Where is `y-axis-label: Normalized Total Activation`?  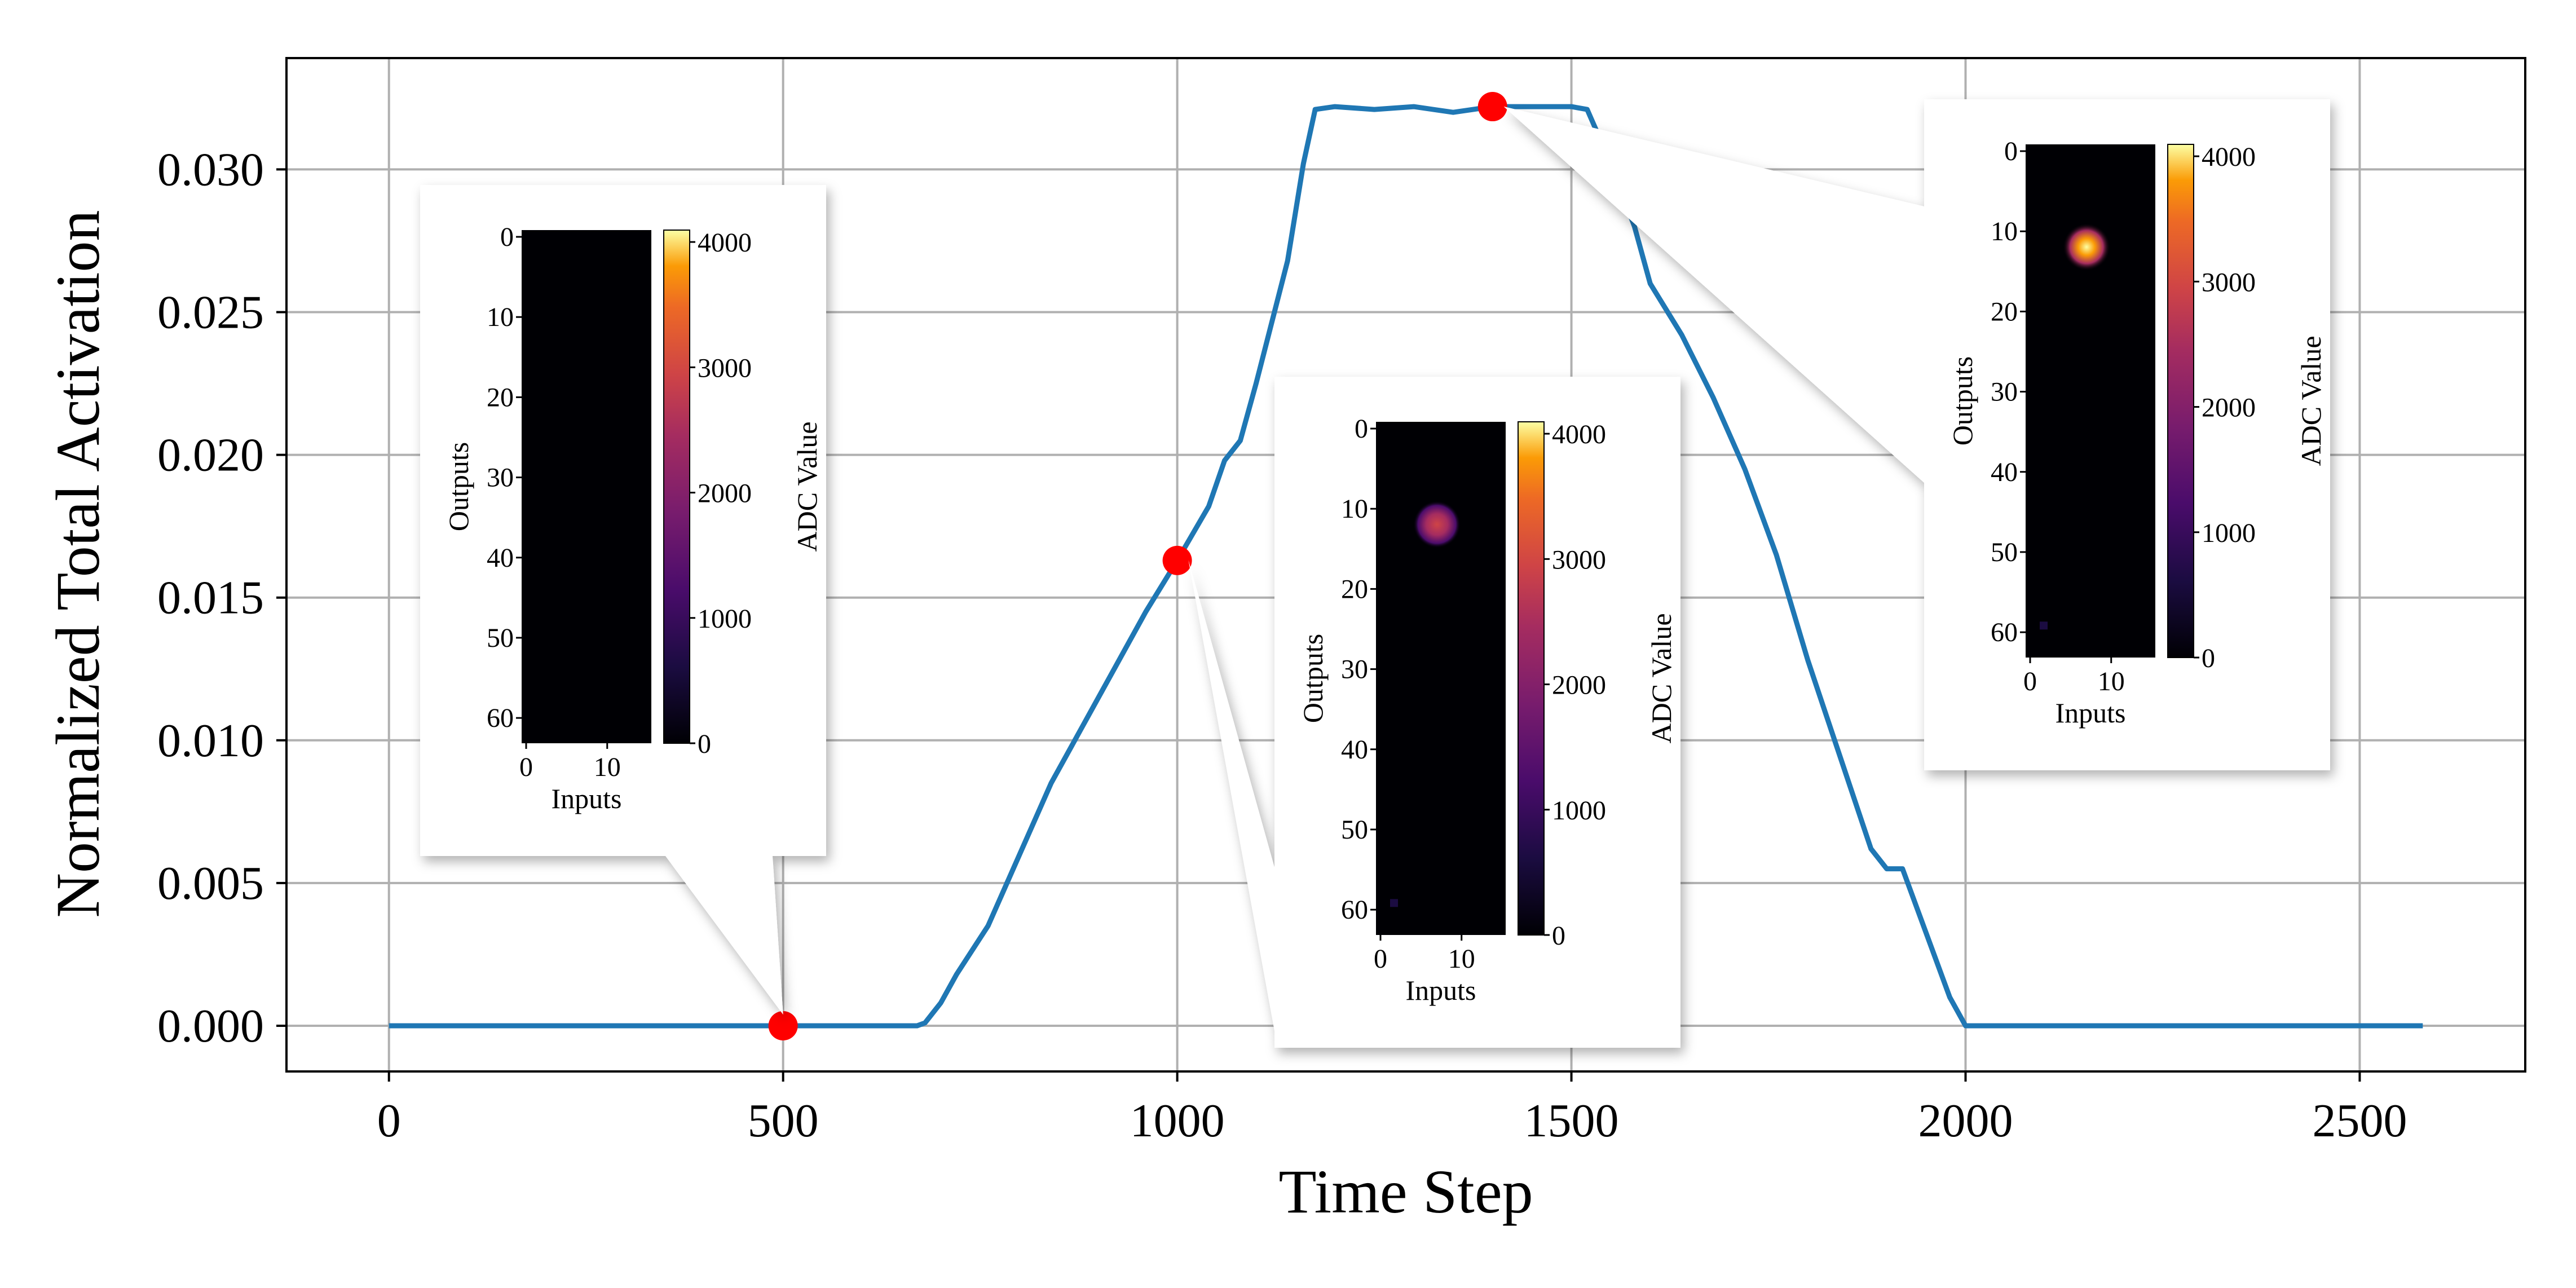 y-axis-label: Normalized Total Activation is located at coordinates (77, 564).